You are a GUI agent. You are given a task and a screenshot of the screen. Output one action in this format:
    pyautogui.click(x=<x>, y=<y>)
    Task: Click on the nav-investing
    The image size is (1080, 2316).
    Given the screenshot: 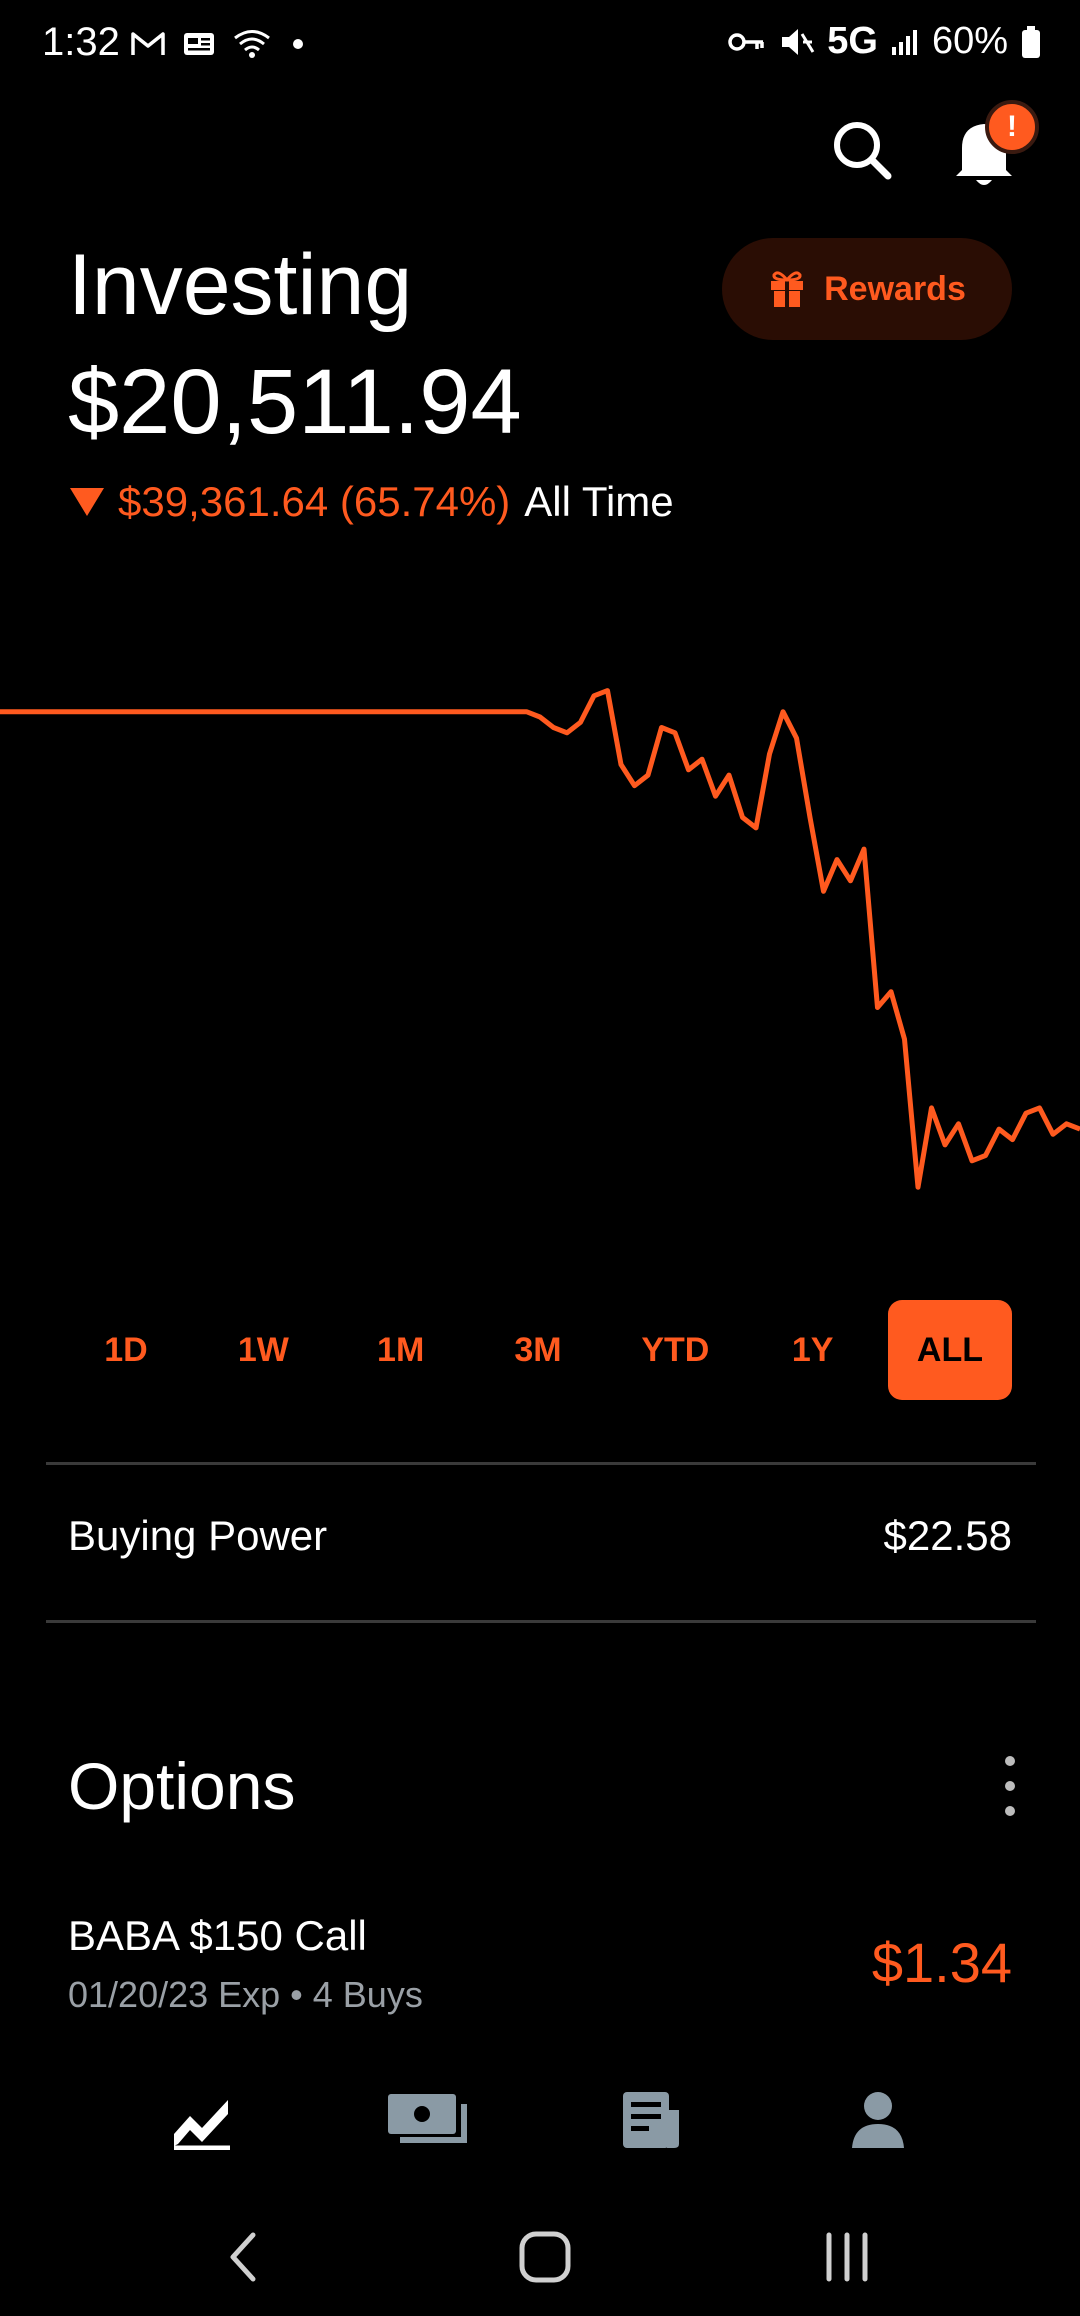 What is the action you would take?
    pyautogui.click(x=202, y=2120)
    